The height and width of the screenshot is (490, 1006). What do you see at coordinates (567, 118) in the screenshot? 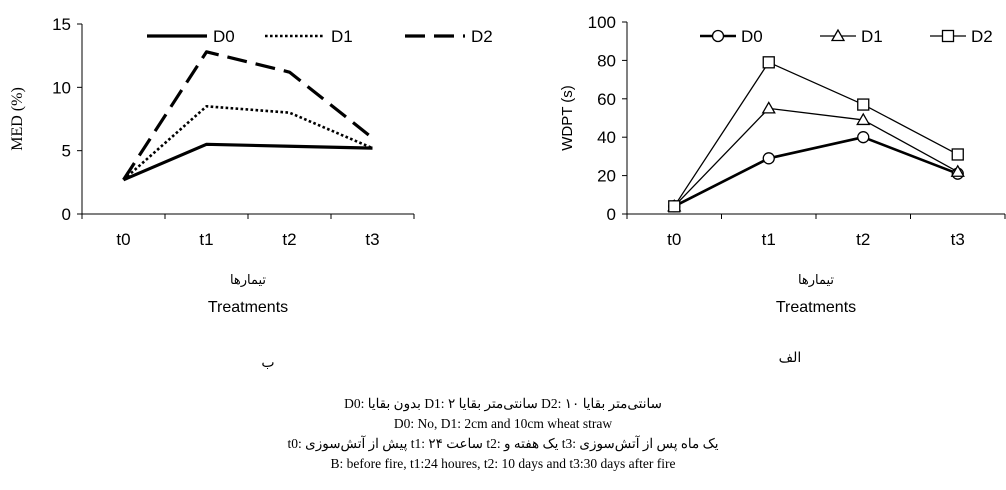
I see `y-axis-label: WDPT (s)` at bounding box center [567, 118].